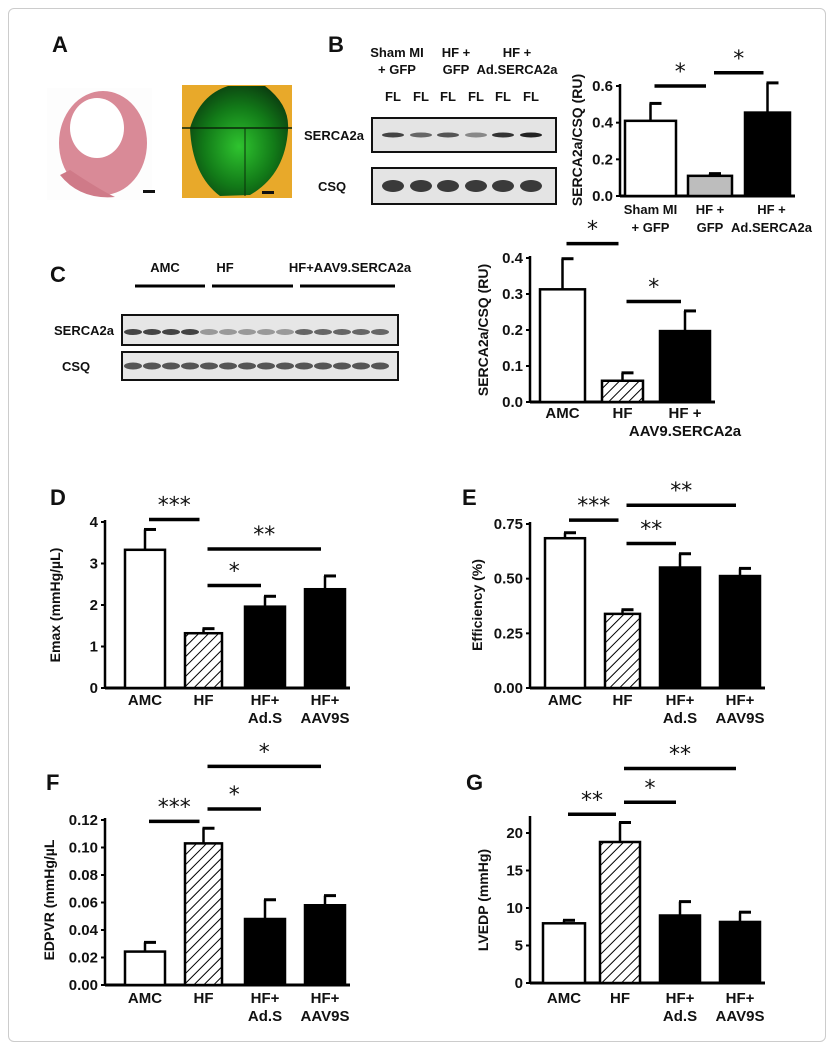 The width and height of the screenshot is (834, 1050). Describe the element at coordinates (448, 96) in the screenshot. I see `lane-label: FL` at that location.